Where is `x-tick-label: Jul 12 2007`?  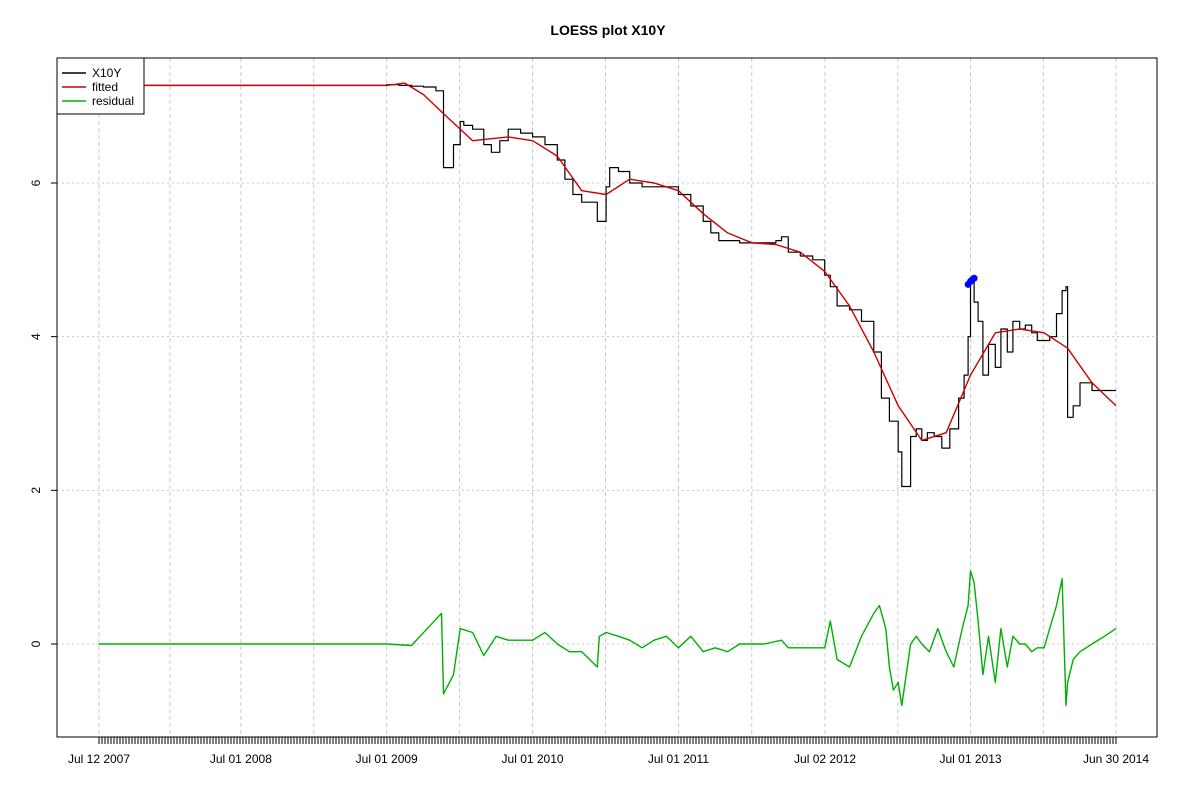 x-tick-label: Jul 12 2007 is located at coordinates (99, 759).